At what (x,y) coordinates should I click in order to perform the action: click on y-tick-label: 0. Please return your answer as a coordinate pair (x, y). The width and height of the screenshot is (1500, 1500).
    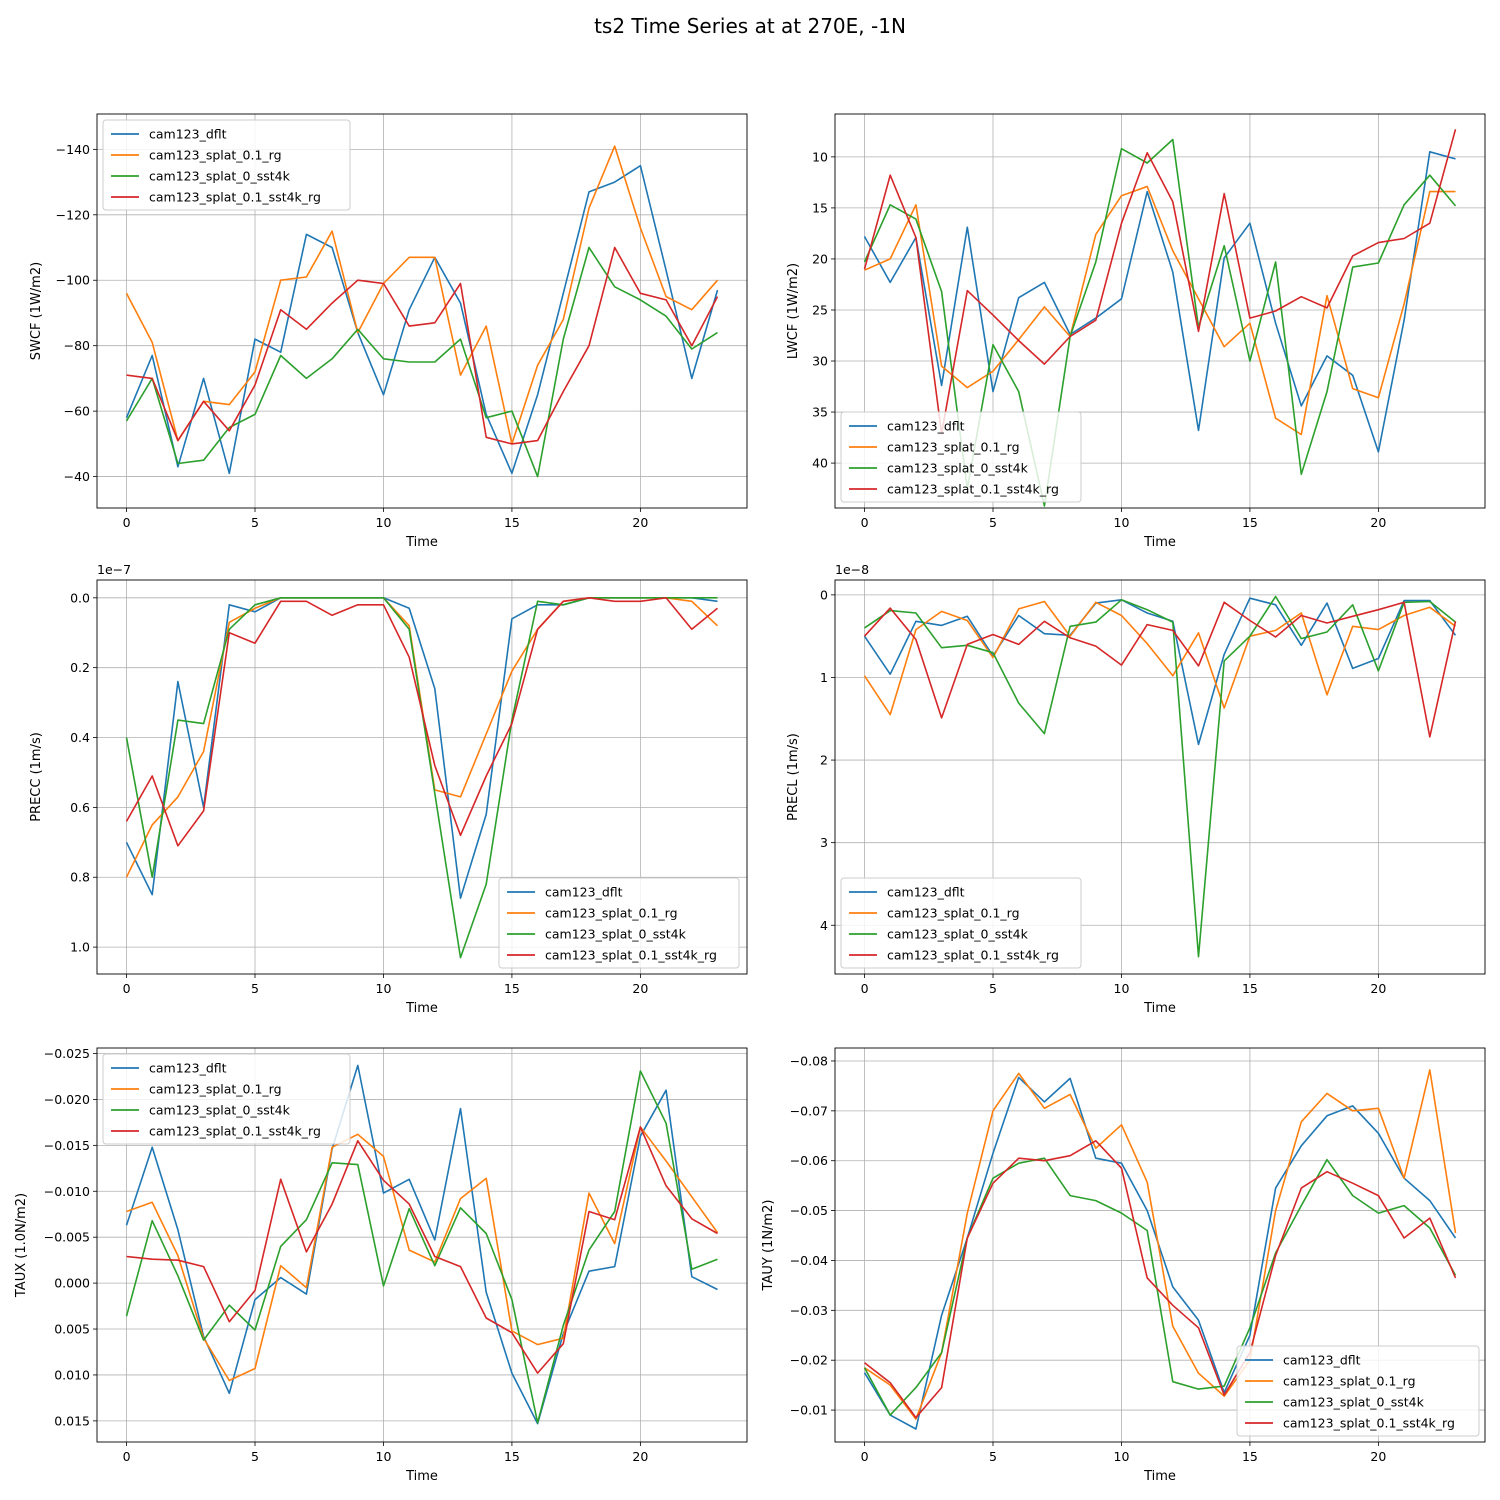
    Looking at the image, I should click on (824, 594).